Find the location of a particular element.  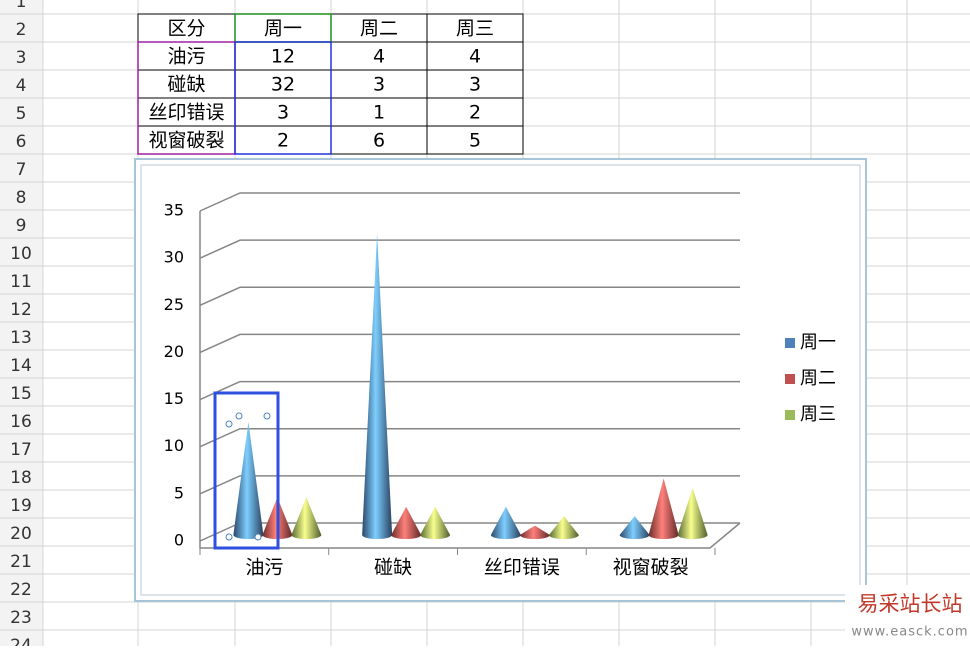

y-tick-label: 10 is located at coordinates (174, 445).